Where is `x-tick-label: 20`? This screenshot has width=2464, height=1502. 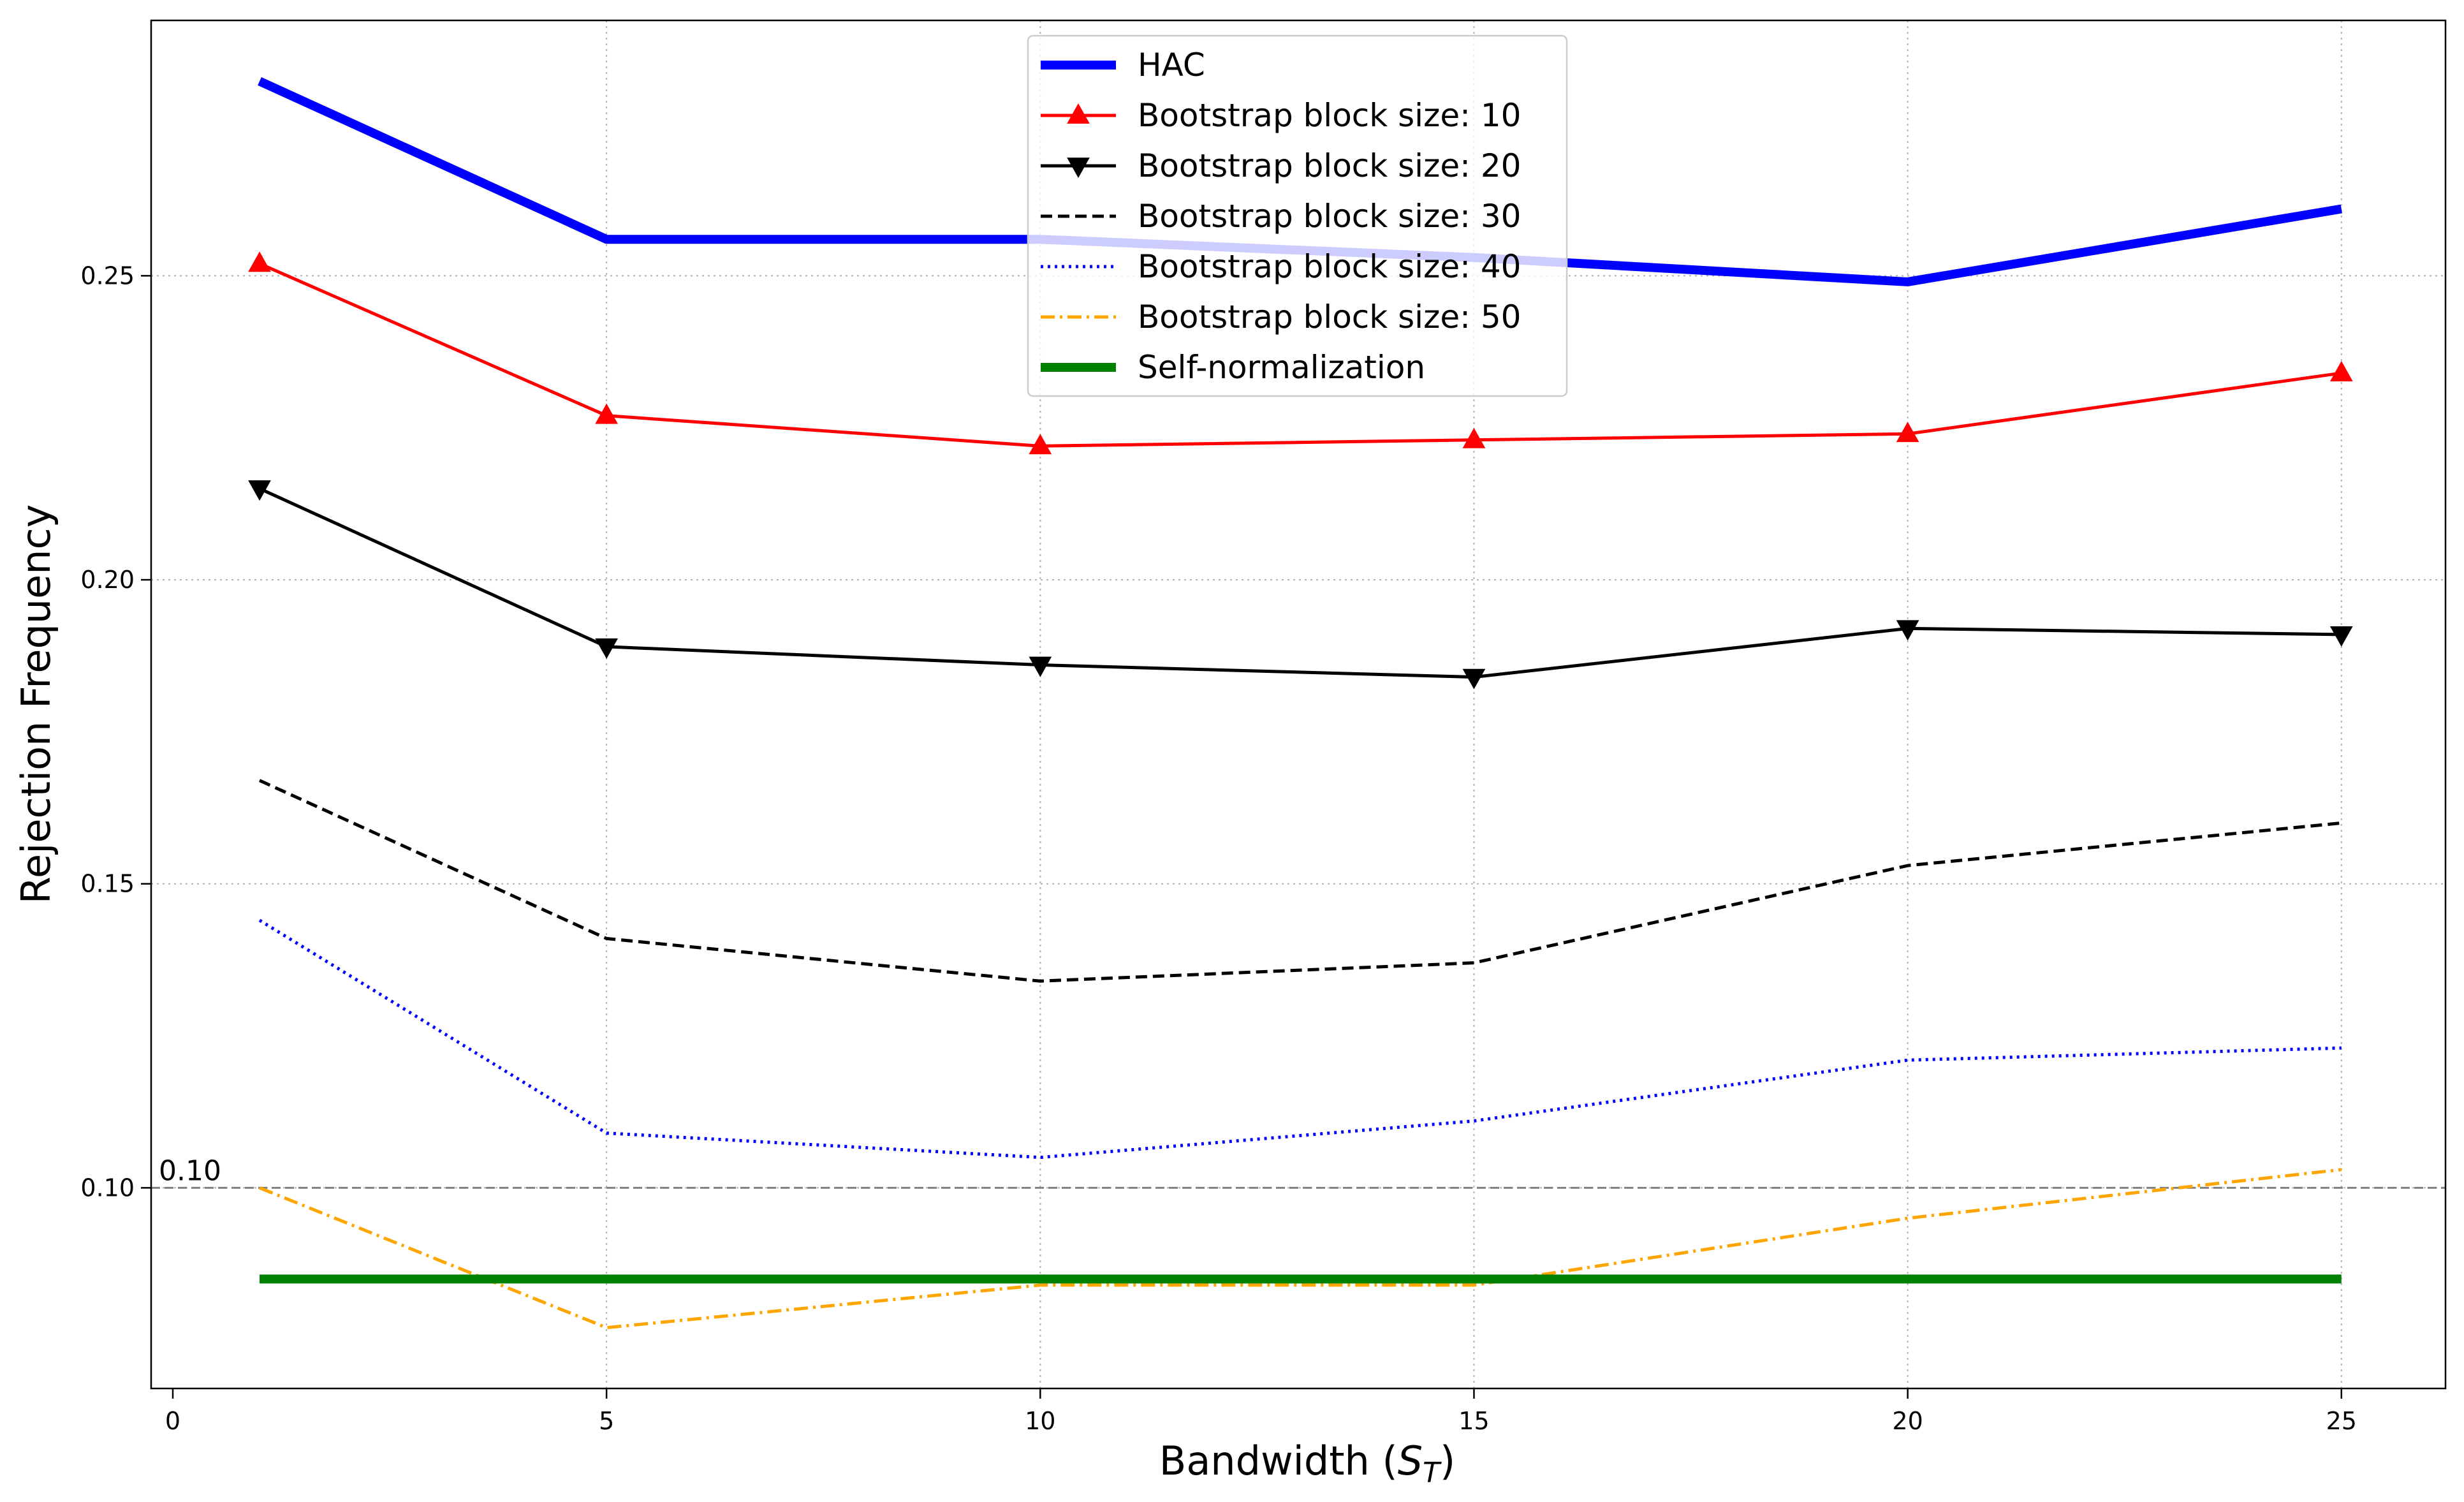 x-tick-label: 20 is located at coordinates (1907, 1421).